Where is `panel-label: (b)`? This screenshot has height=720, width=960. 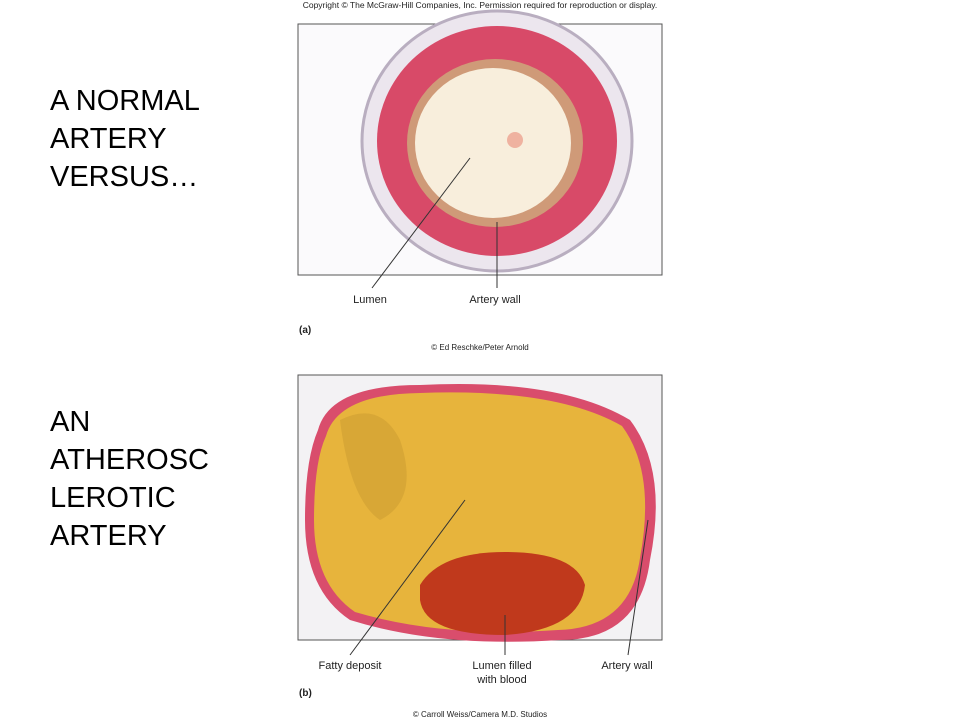
panel-label: (b) is located at coordinates (305, 693).